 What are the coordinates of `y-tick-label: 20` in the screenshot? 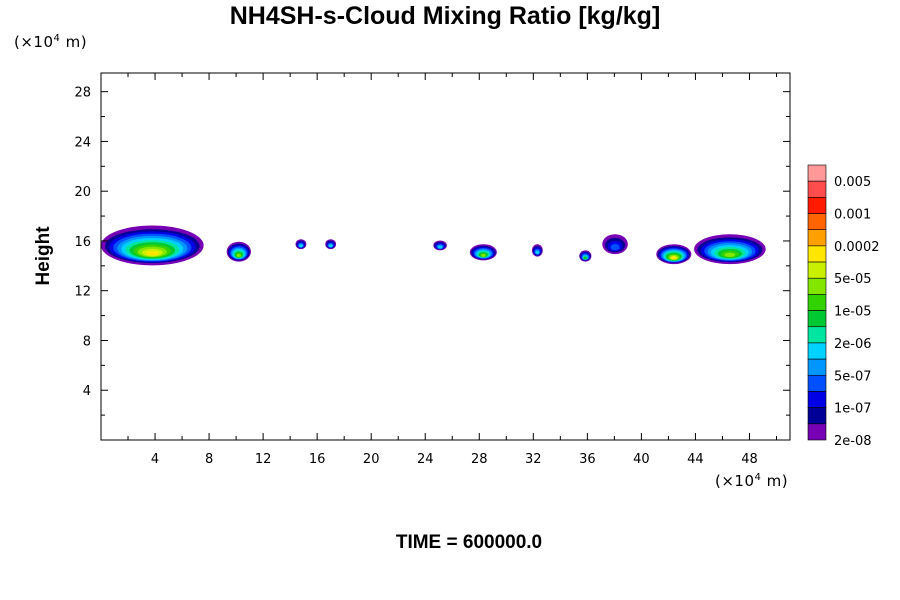 It's located at (82, 192).